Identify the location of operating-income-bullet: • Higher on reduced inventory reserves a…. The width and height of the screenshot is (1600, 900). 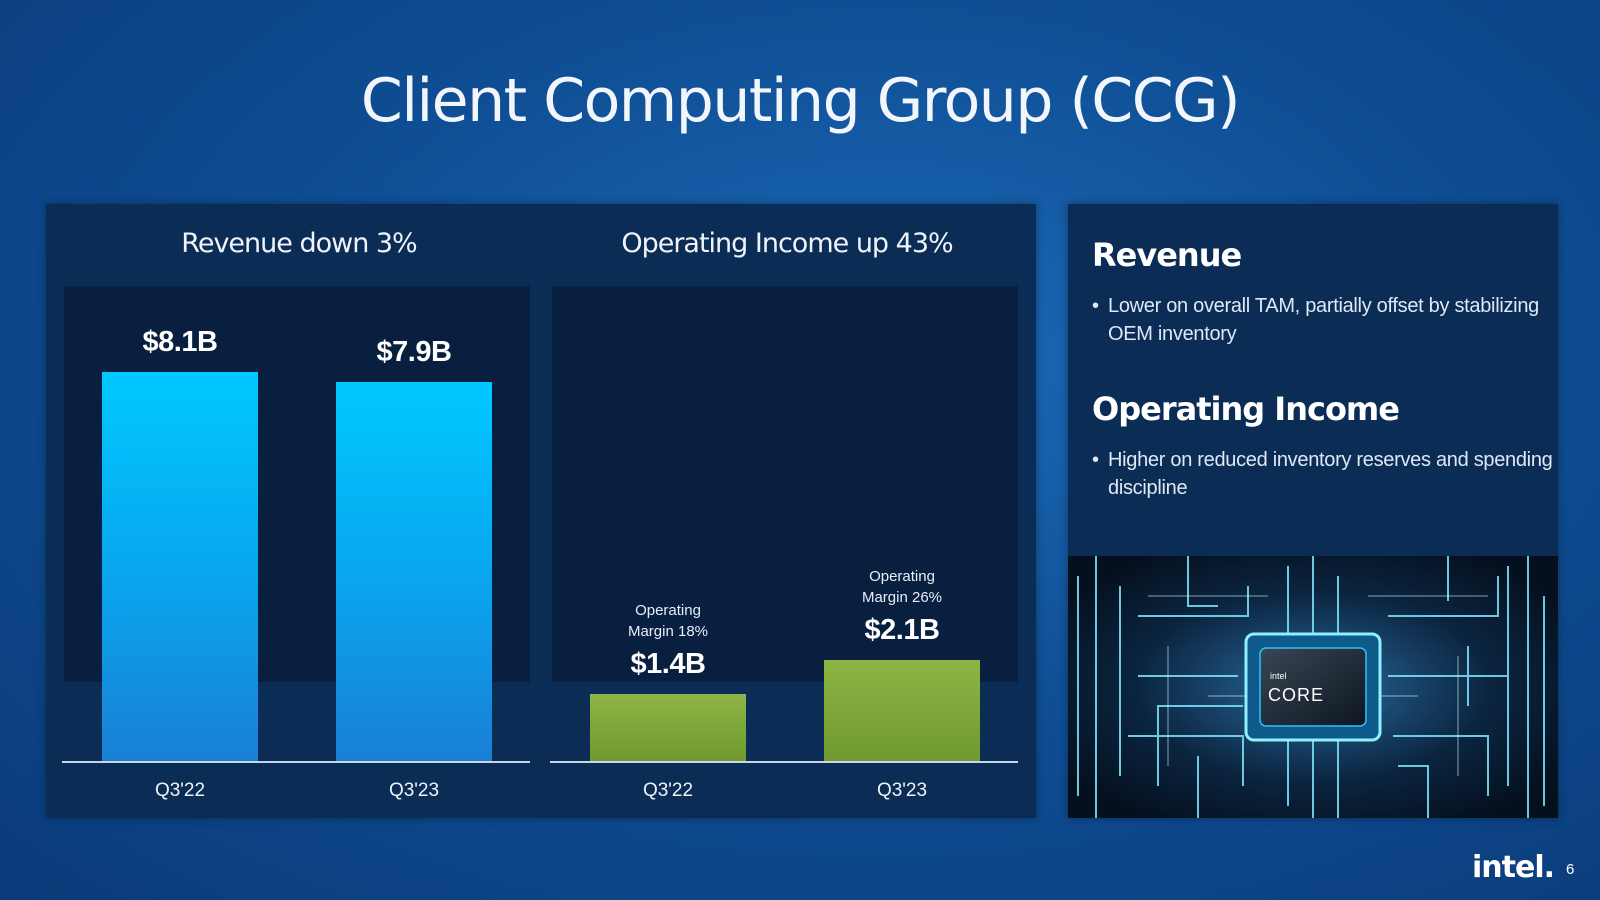
(1325, 474).